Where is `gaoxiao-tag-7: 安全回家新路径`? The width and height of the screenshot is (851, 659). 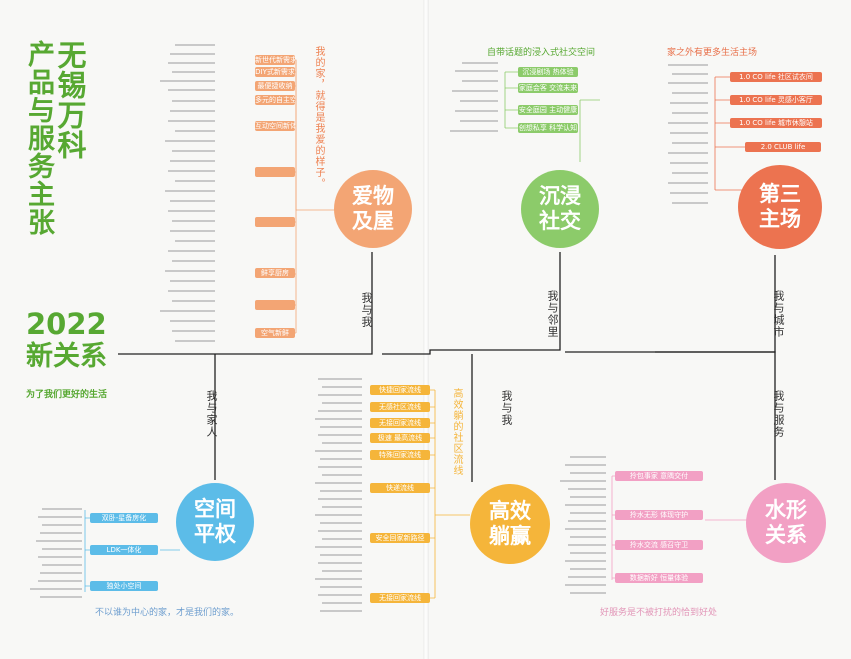 gaoxiao-tag-7: 安全回家新路径 is located at coordinates (400, 538).